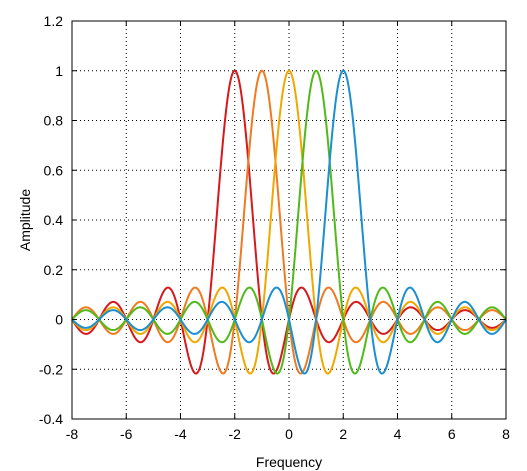  Describe the element at coordinates (343, 434) in the screenshot. I see `x-tick-label: 2` at that location.